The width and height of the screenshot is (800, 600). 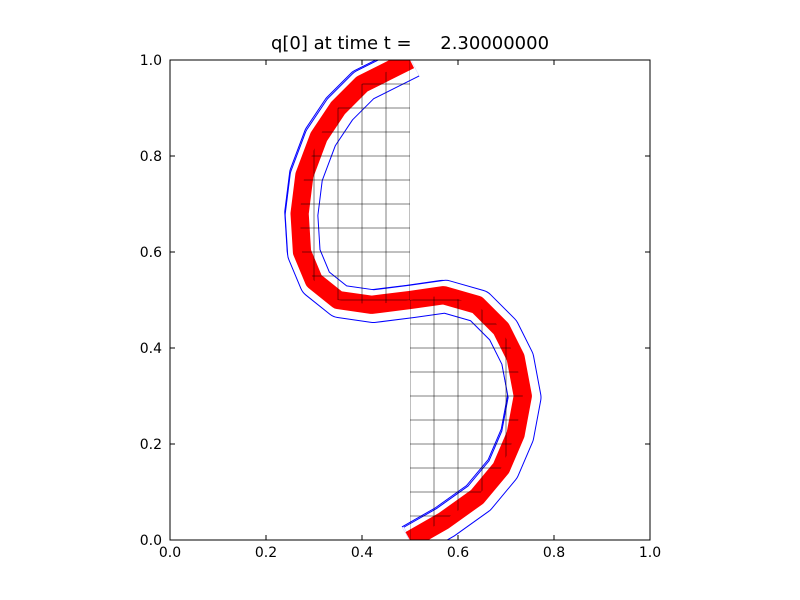 What do you see at coordinates (170, 553) in the screenshot?
I see `x-tick-label: 0.0` at bounding box center [170, 553].